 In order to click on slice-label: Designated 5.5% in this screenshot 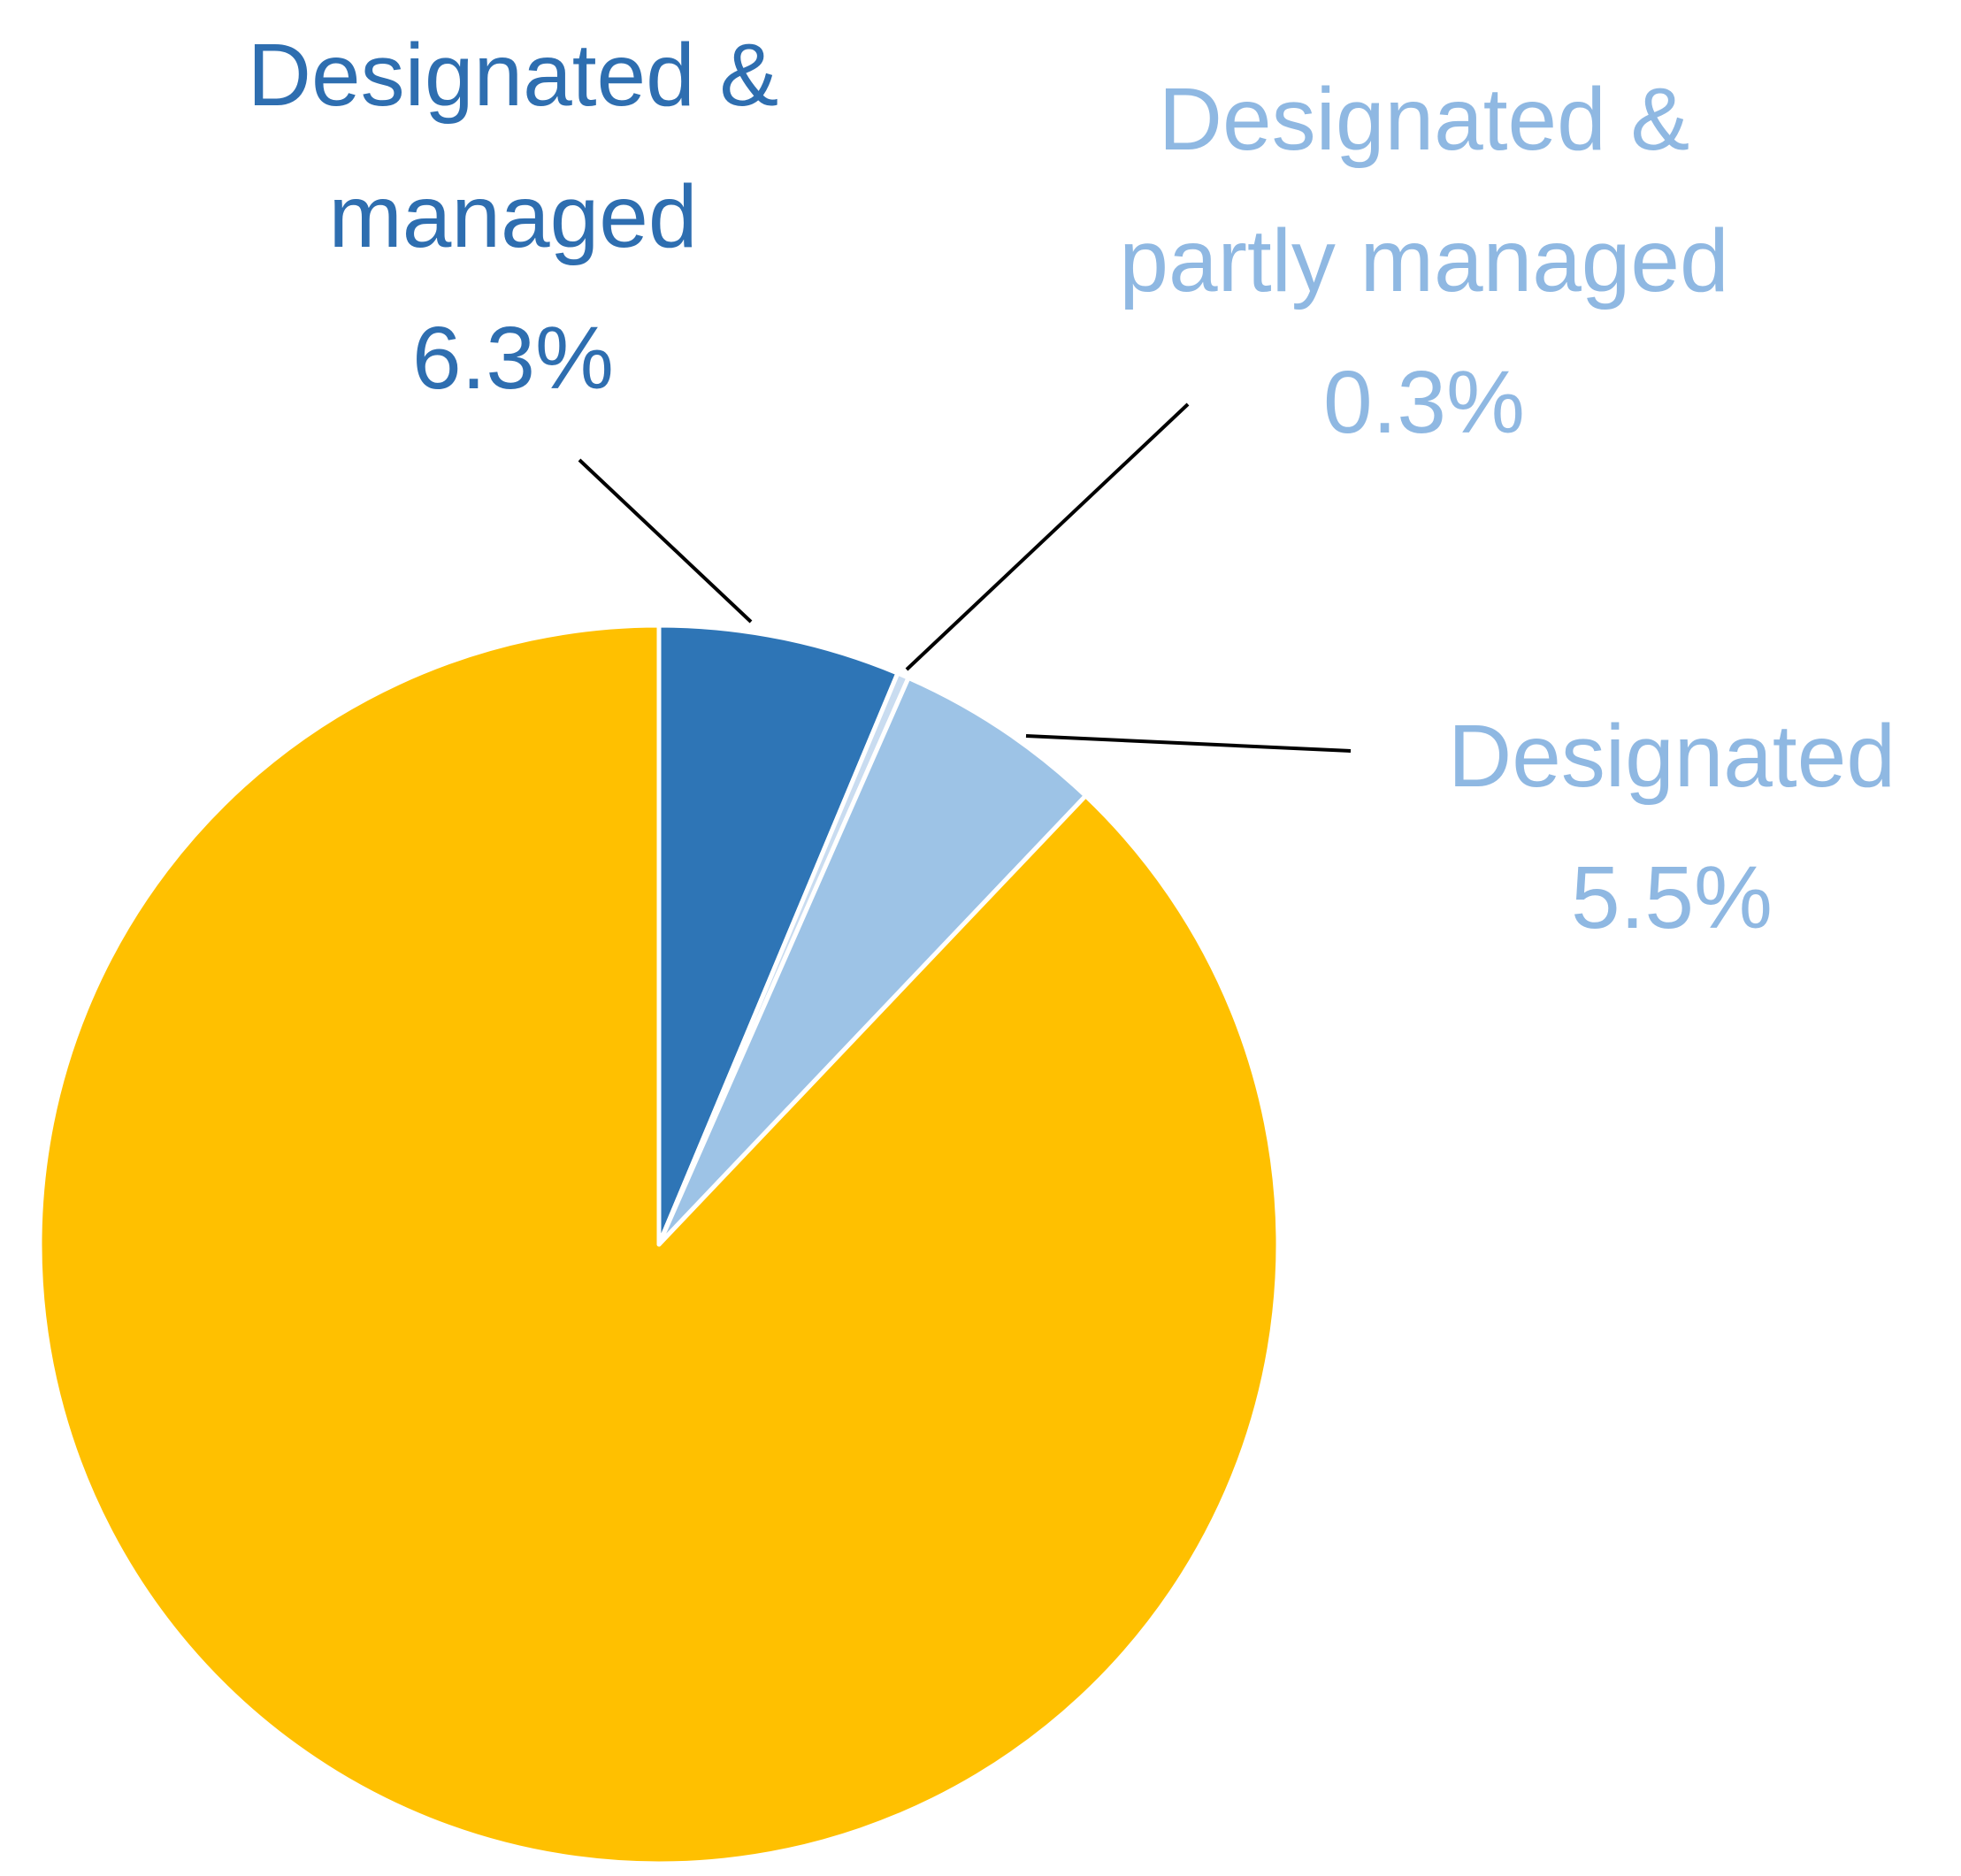, I will do `click(1671, 827)`.